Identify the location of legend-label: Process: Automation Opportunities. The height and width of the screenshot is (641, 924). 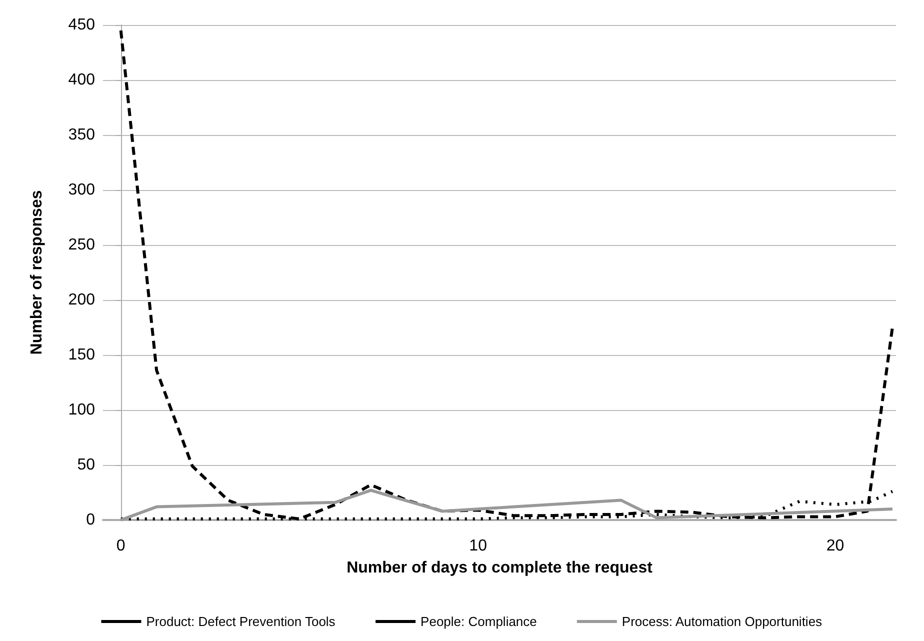
(722, 621).